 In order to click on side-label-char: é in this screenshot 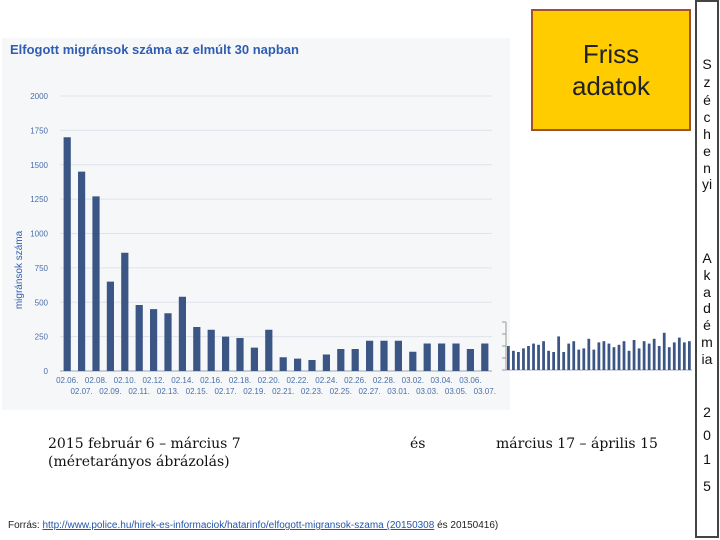, I will do `click(707, 100)`.